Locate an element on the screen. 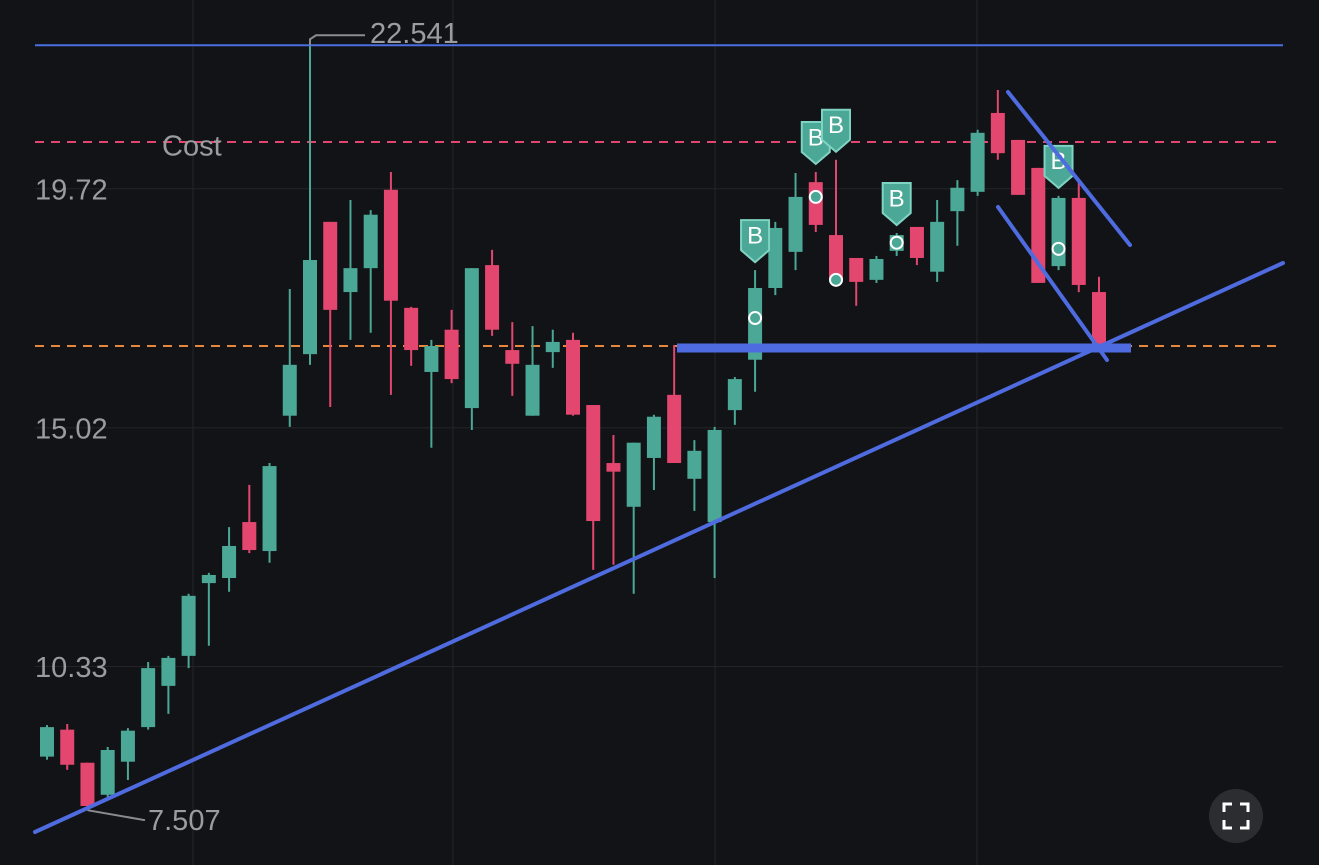 The width and height of the screenshot is (1319, 865). y-tick-label: 10.33 is located at coordinates (71, 668).